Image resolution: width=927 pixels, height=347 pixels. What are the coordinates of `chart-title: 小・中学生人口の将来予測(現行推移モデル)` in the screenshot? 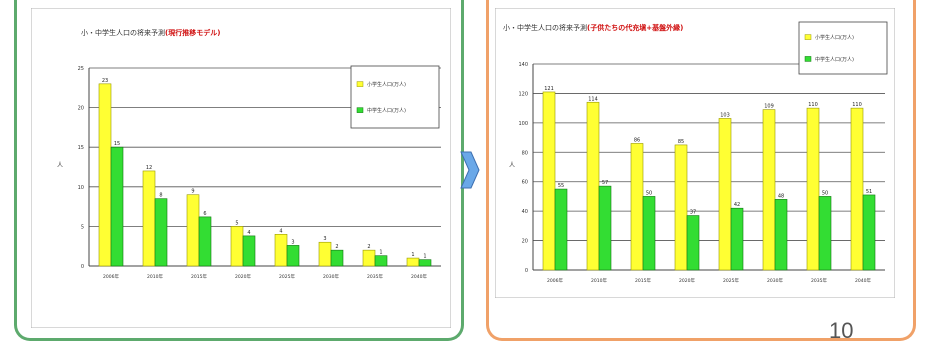 It's located at (150, 32).